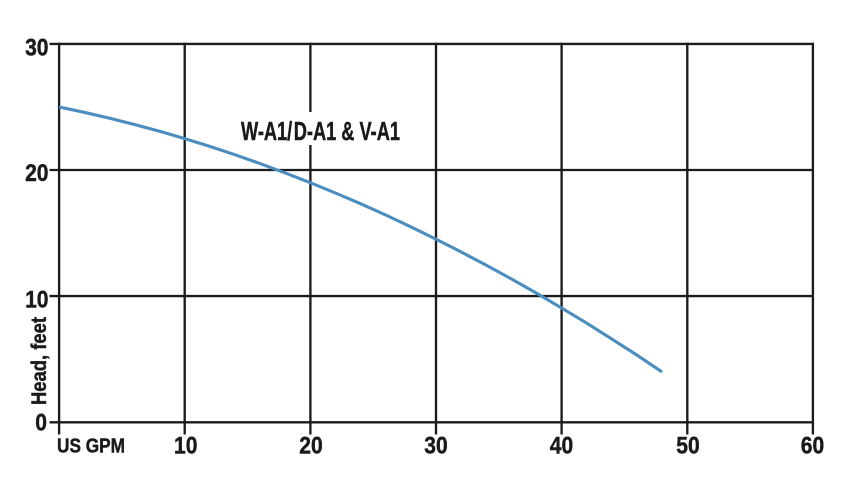 This screenshot has width=850, height=490. What do you see at coordinates (41, 423) in the screenshot?
I see `svg-text: 0` at bounding box center [41, 423].